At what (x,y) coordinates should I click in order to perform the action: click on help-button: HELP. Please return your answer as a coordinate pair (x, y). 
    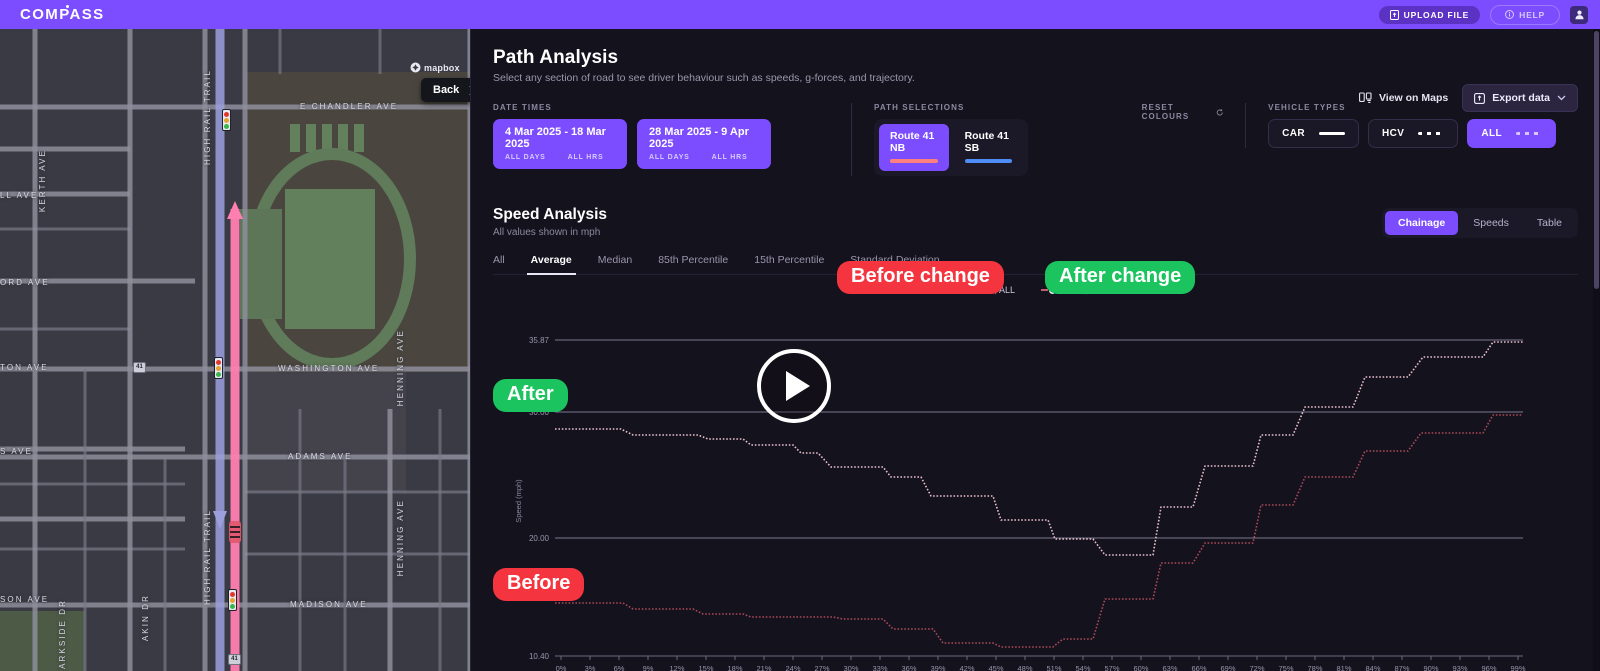
    Looking at the image, I should click on (1525, 14).